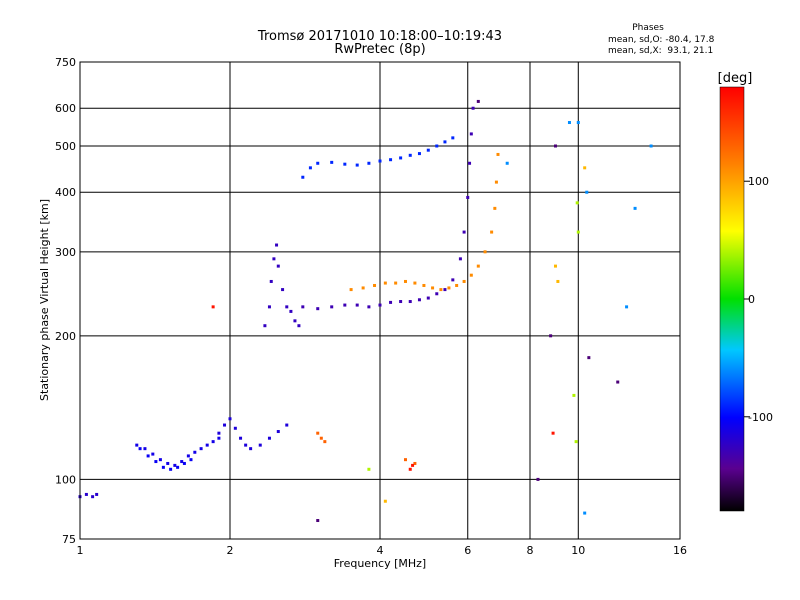 The width and height of the screenshot is (800, 600). I want to click on y-tick-label: 200, so click(65, 336).